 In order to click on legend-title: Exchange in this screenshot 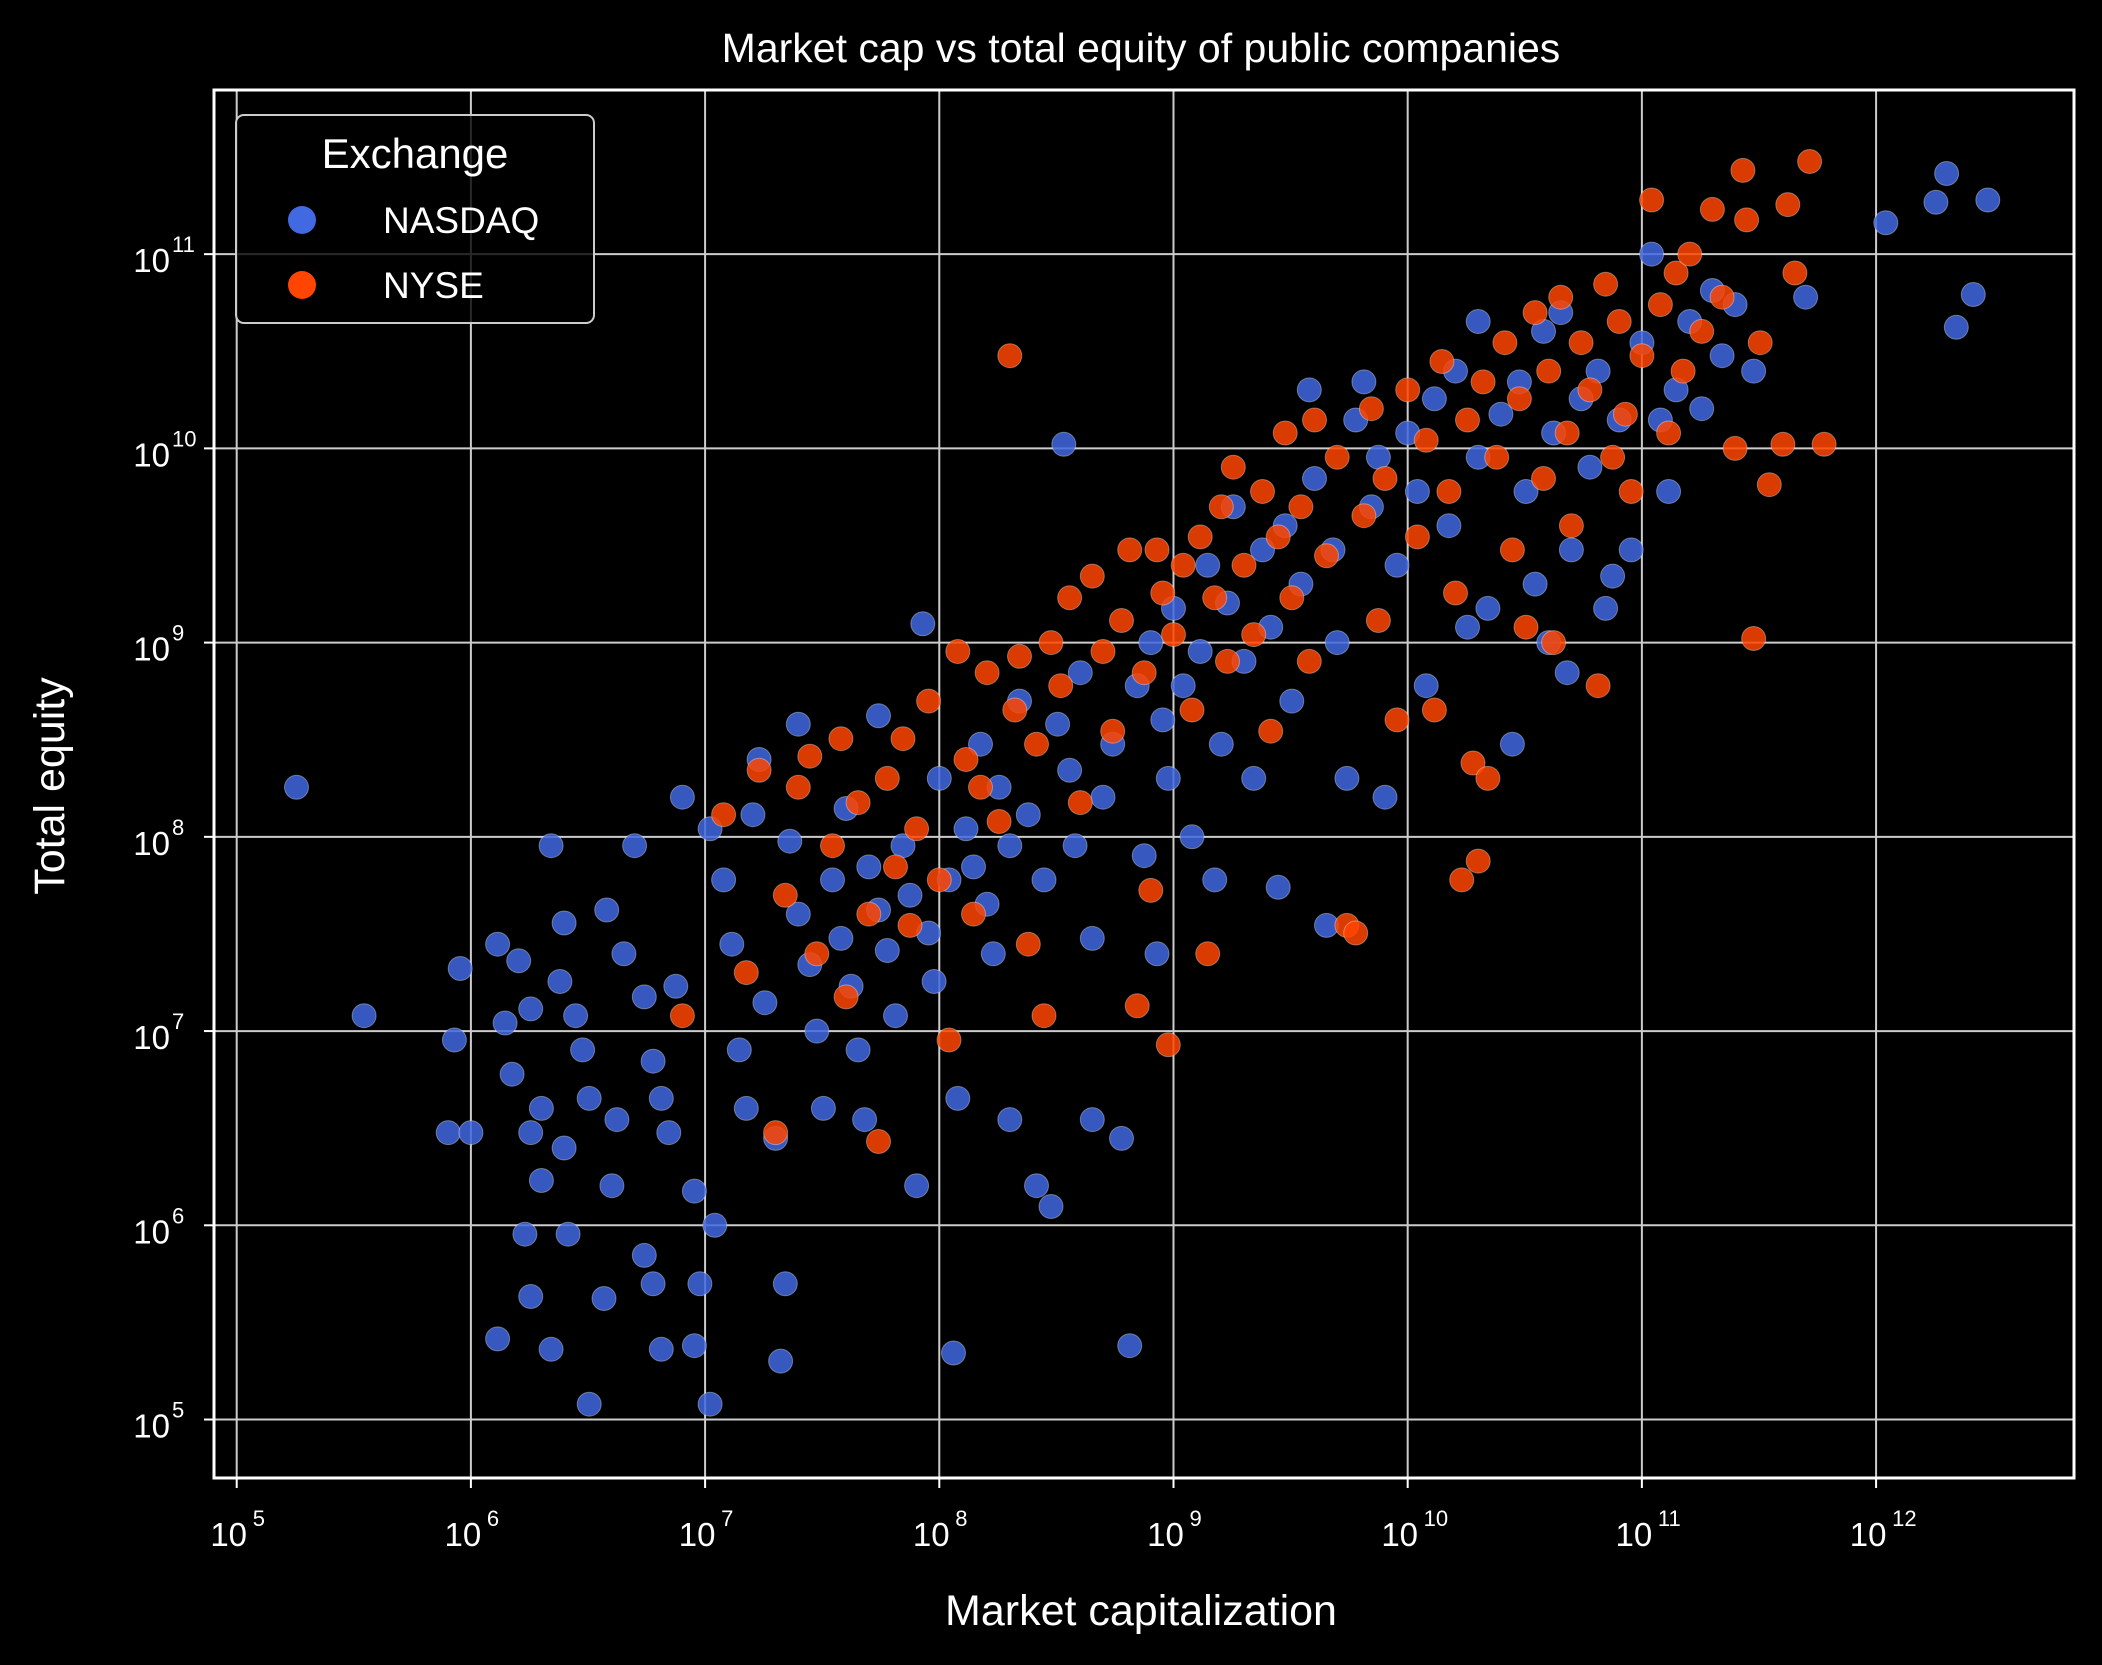, I will do `click(415, 153)`.